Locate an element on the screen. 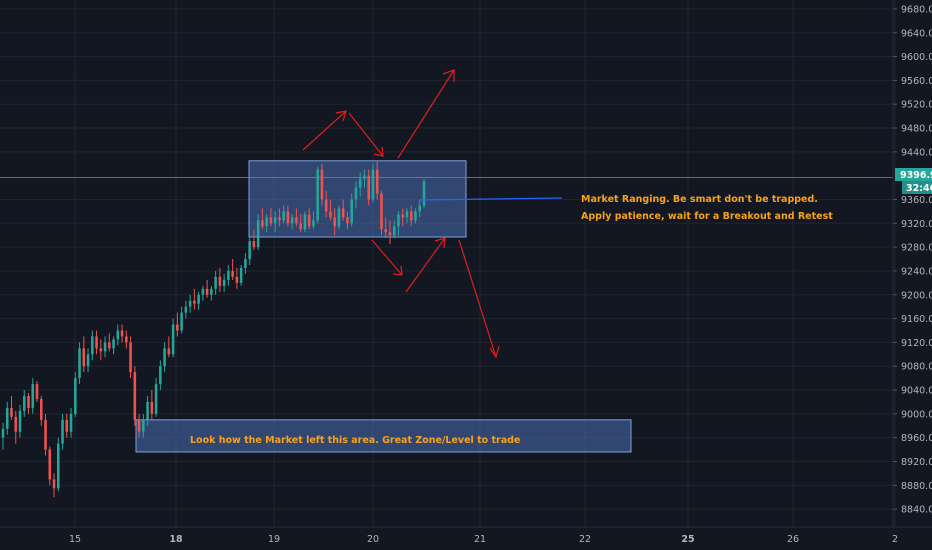  arrow-retest-up is located at coordinates (425, 265).